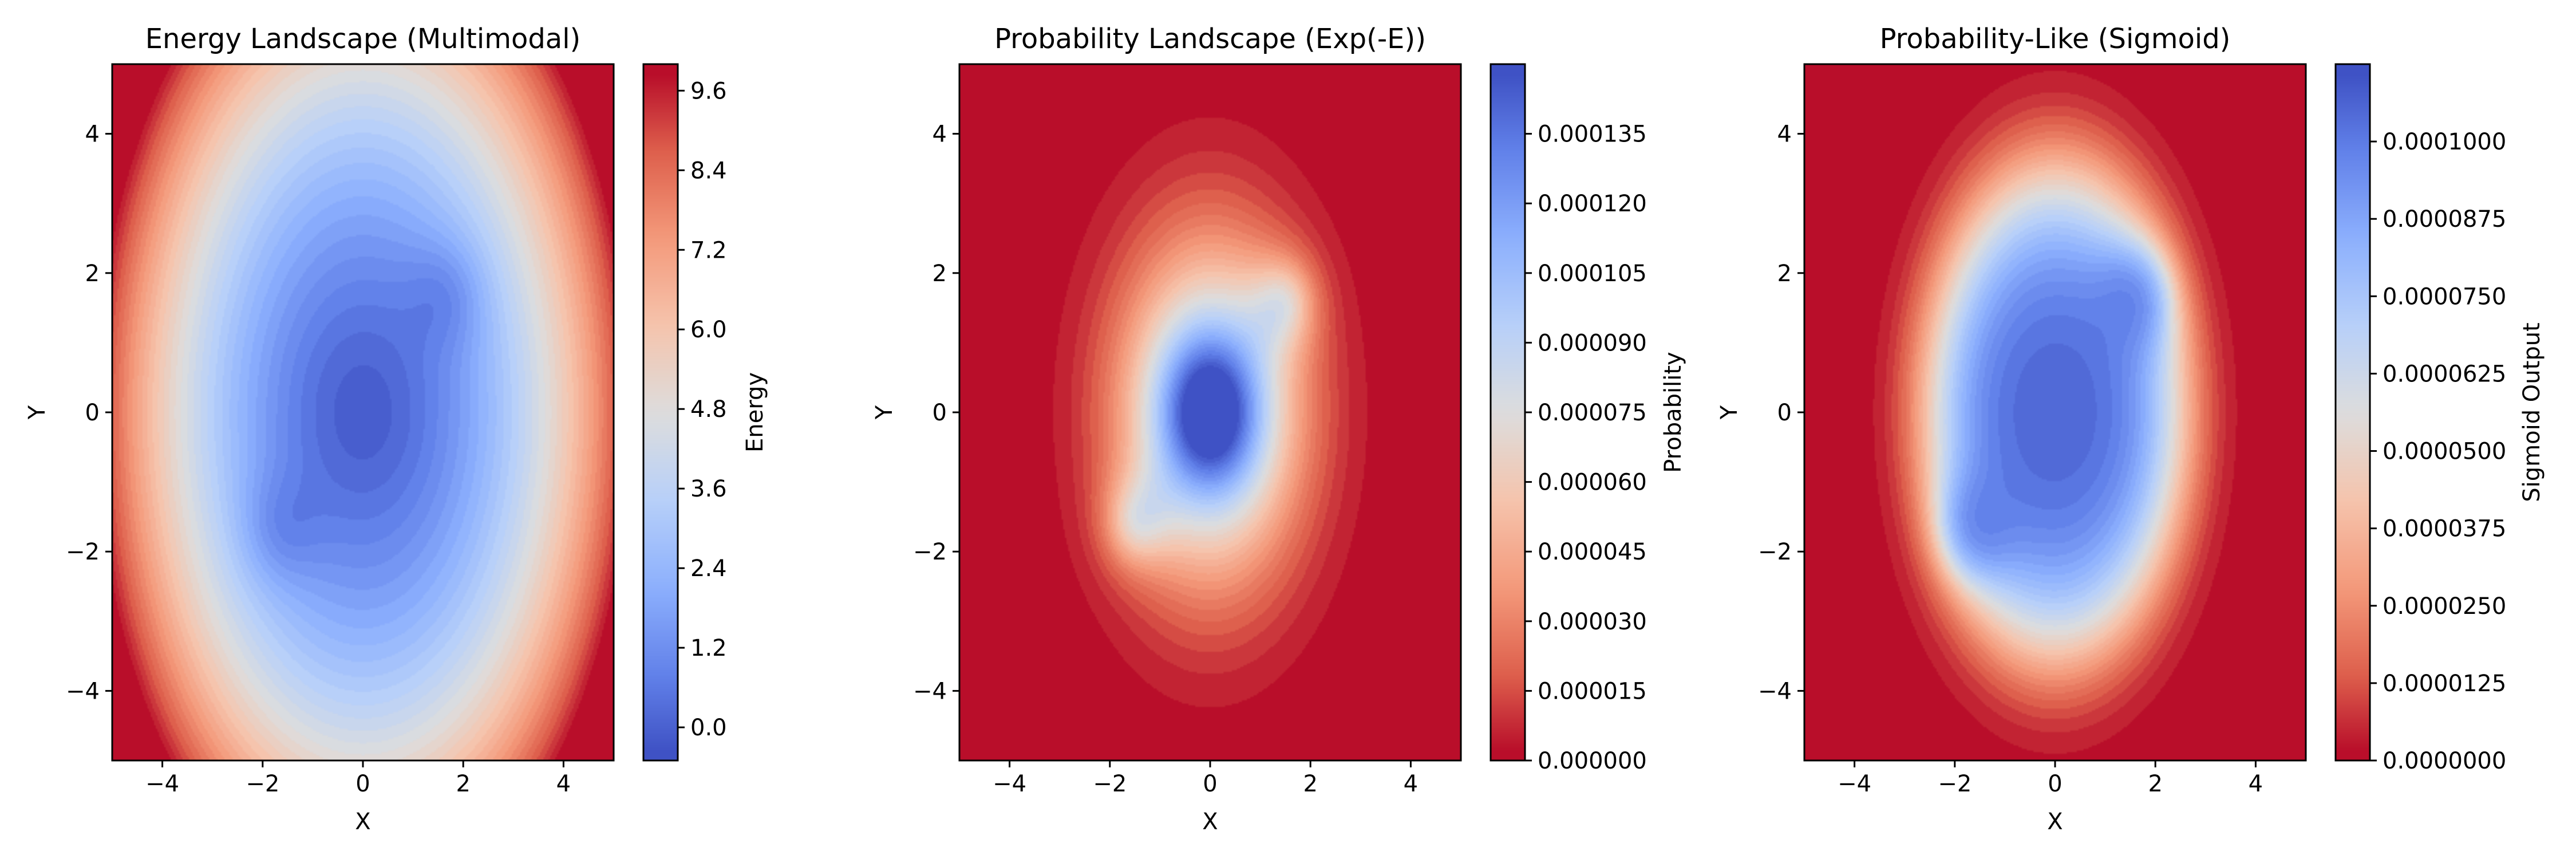 The width and height of the screenshot is (2576, 859). I want to click on sigmoid-x-tick-label: 0, so click(2055, 784).